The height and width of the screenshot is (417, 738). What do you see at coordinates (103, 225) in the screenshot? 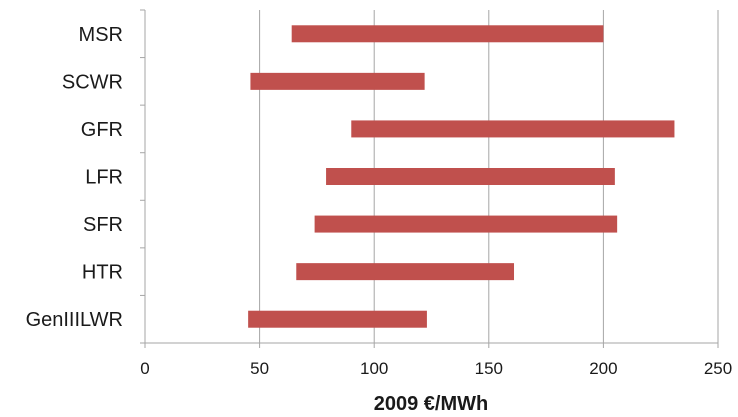
I see `category-label-sfr: SFR` at bounding box center [103, 225].